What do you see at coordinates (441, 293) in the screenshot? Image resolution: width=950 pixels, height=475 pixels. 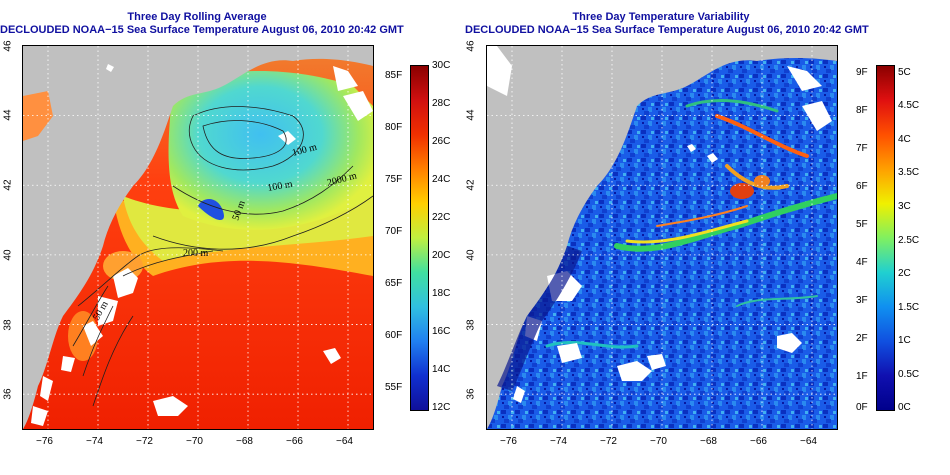 I see `colorbar-c-label: 18C` at bounding box center [441, 293].